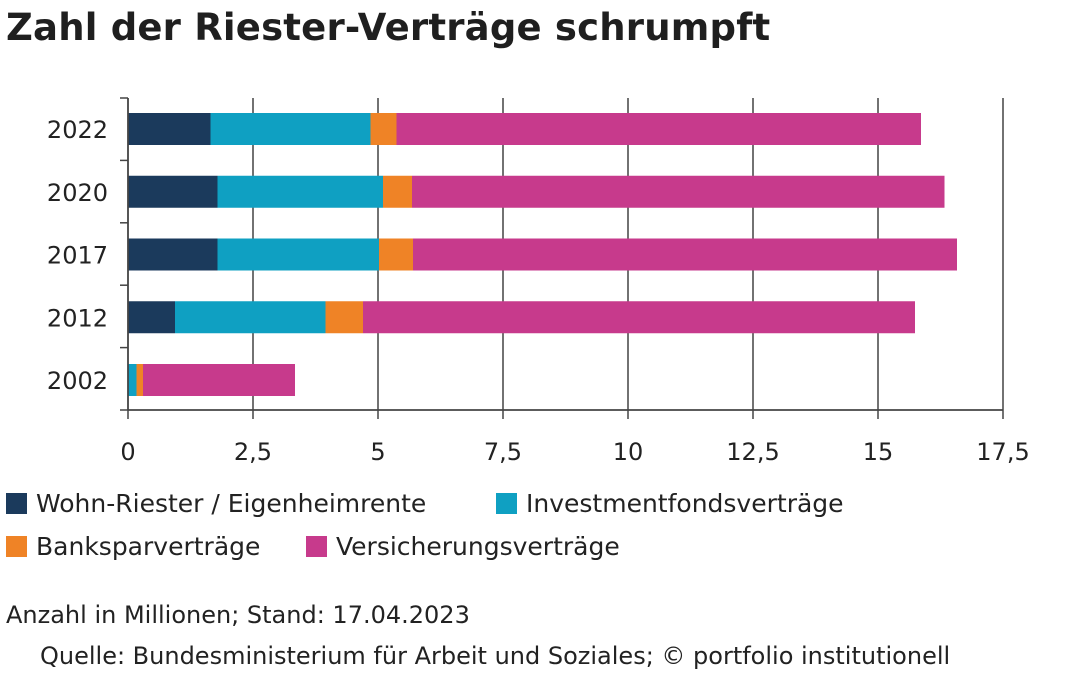  I want to click on chart-title: Zahl der Riester-Verträge schrumpft, so click(388, 27).